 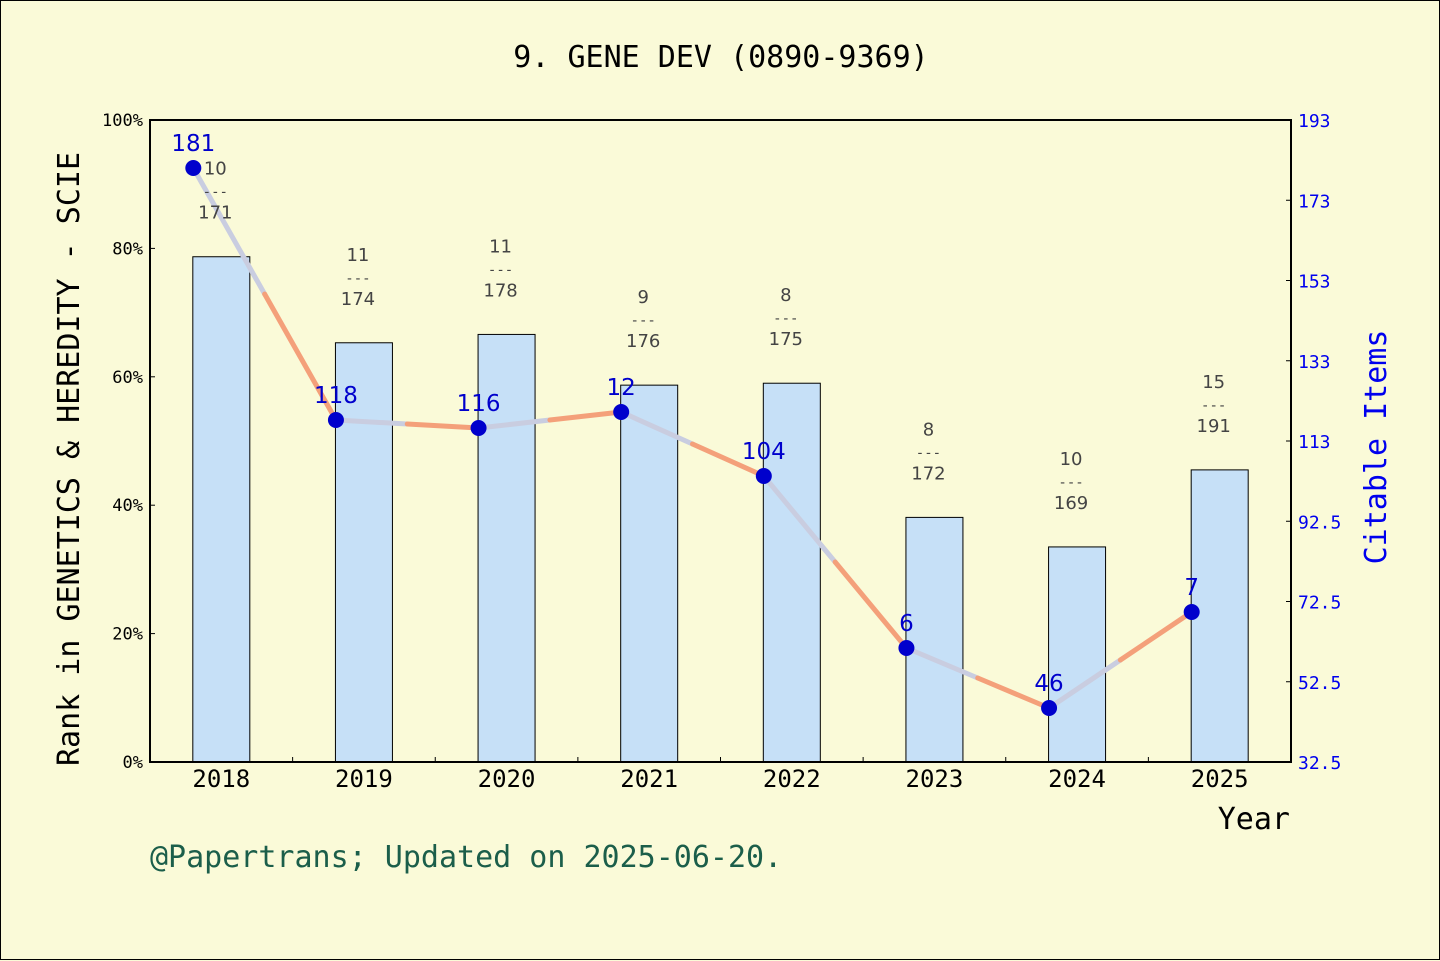 What do you see at coordinates (1048, 684) in the screenshot?
I see `citable-label: 46` at bounding box center [1048, 684].